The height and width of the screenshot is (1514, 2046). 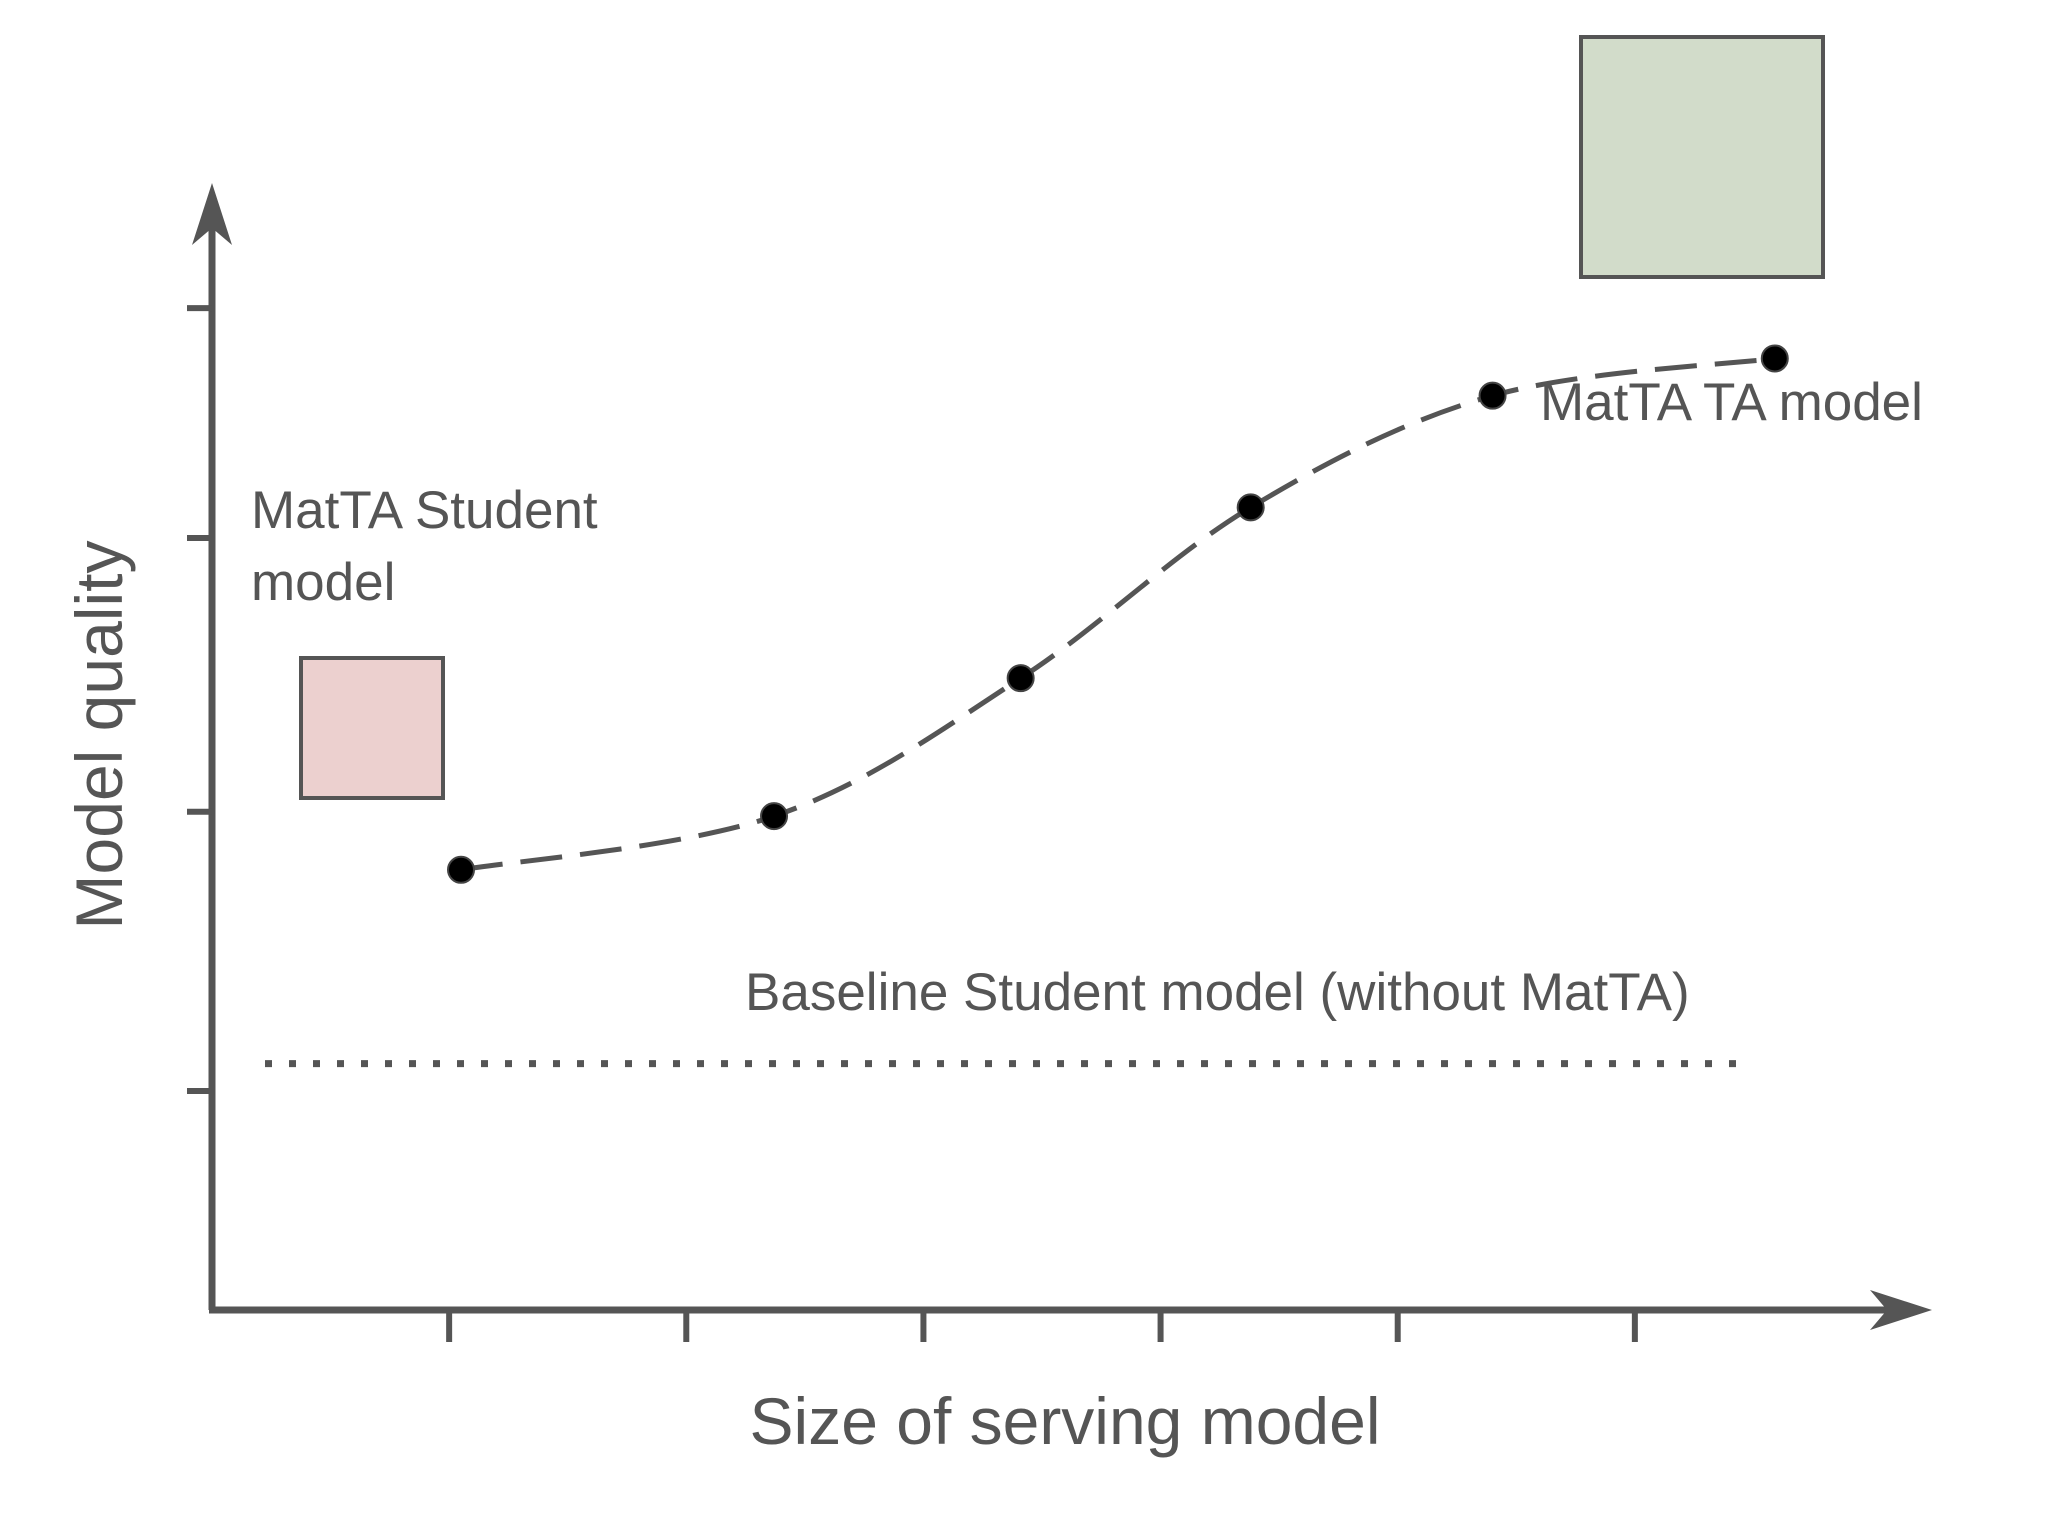 What do you see at coordinates (1901, 1310) in the screenshot?
I see `x-axis-arrowhead` at bounding box center [1901, 1310].